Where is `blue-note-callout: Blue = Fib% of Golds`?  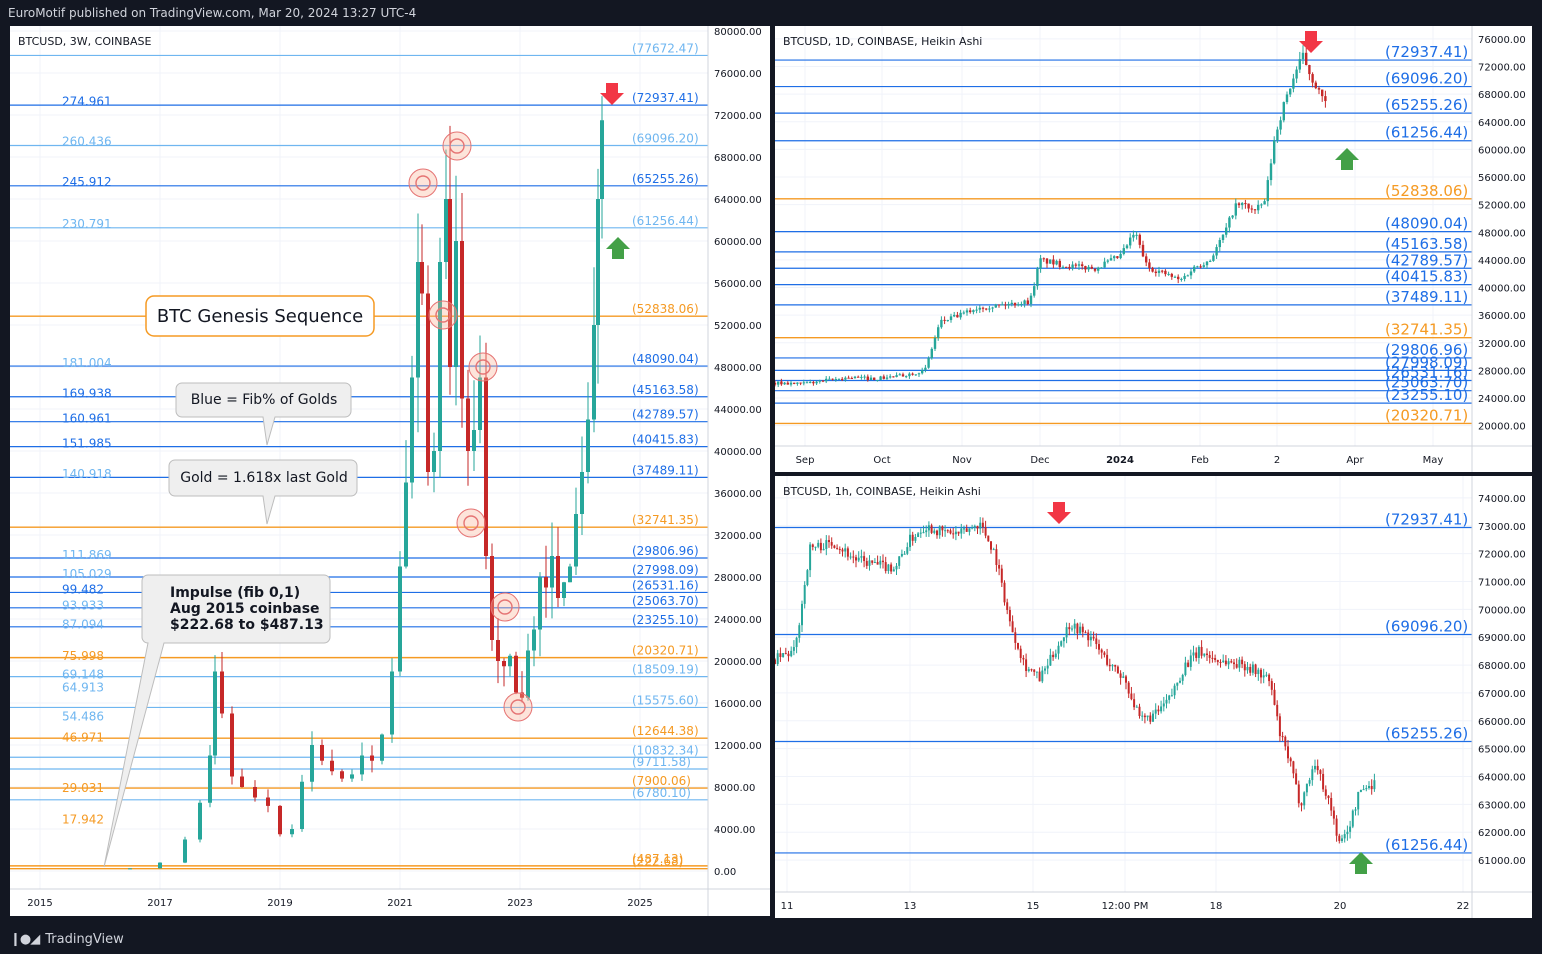
blue-note-callout: Blue = Fib% of Golds is located at coordinates (263, 414).